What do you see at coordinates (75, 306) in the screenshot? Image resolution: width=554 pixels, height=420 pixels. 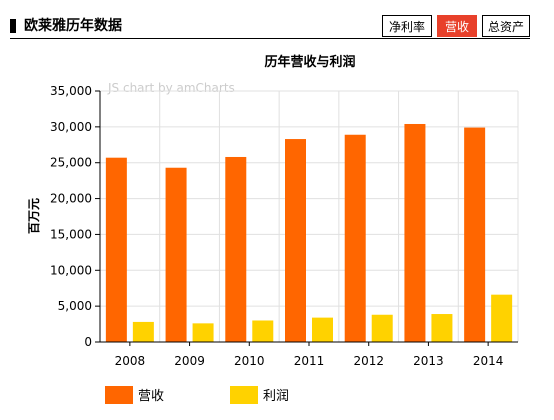 I see `y-tick-label: 5,000` at bounding box center [75, 306].